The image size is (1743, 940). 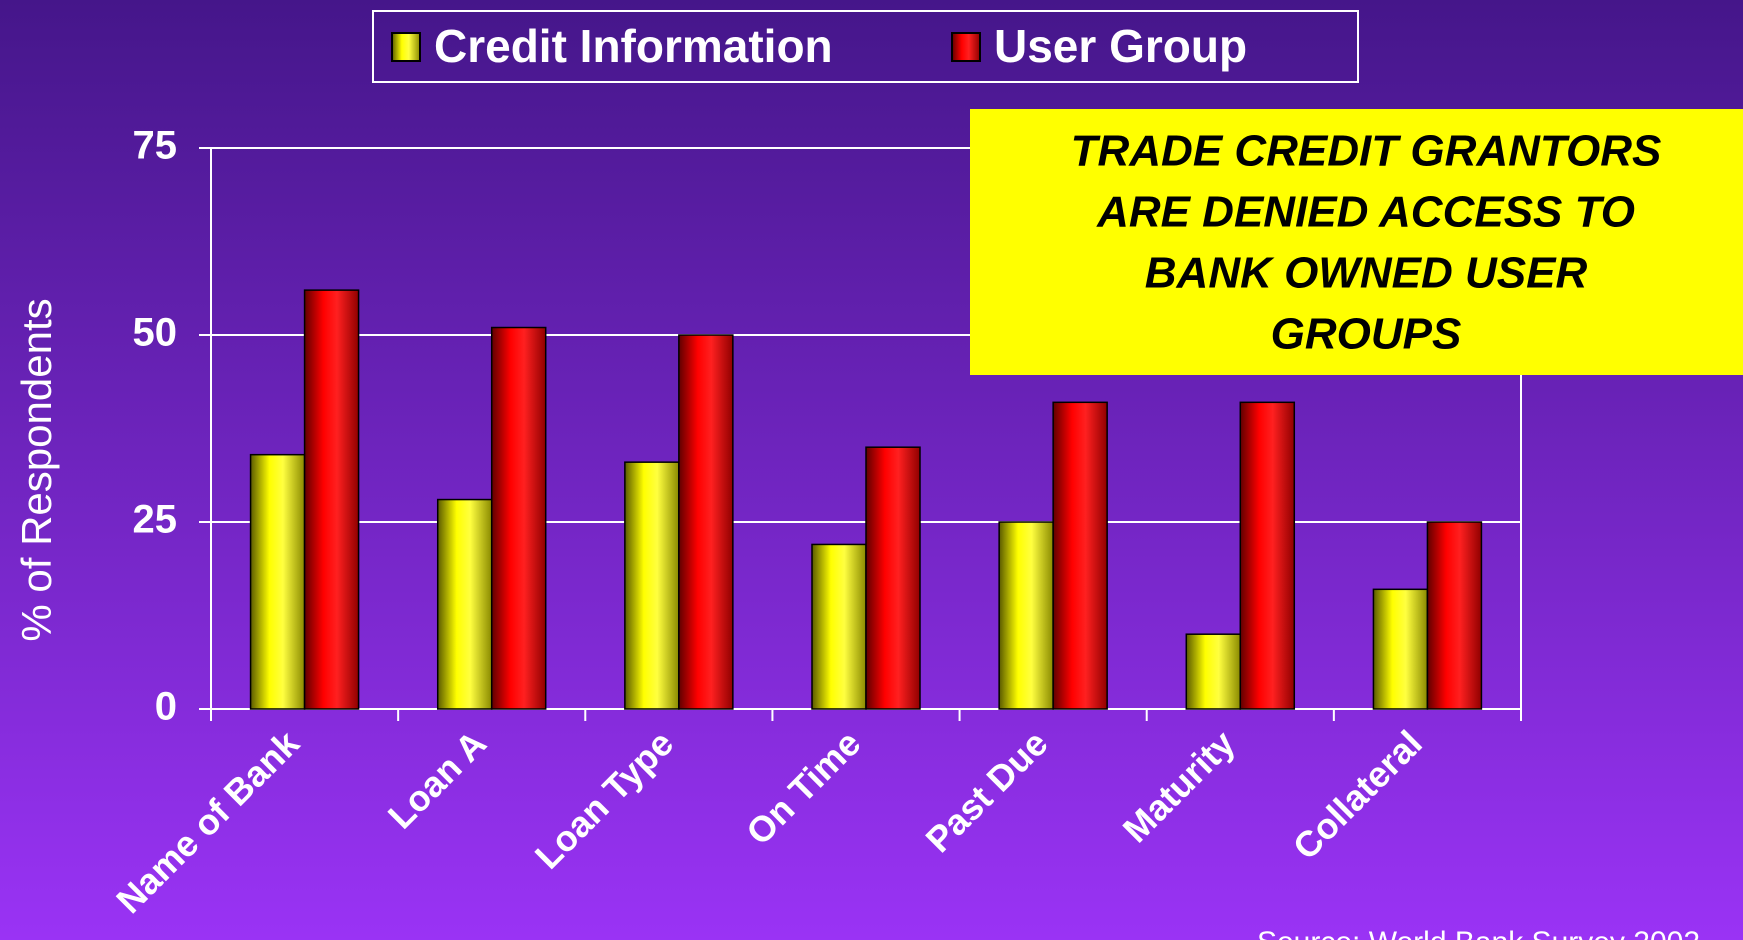 I want to click on y-tick-label: 50, so click(x=155, y=333).